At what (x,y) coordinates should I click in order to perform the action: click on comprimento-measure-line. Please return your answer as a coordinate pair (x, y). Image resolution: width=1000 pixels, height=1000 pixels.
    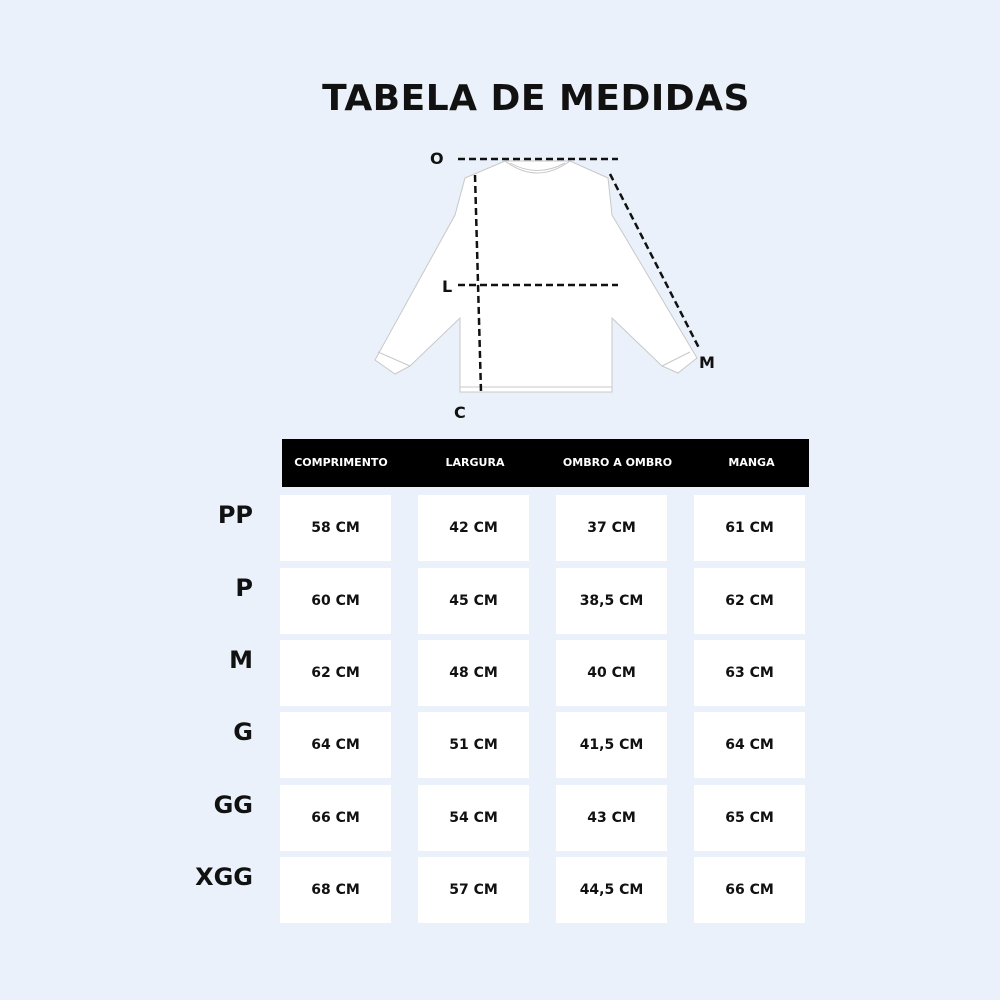
    Looking at the image, I should click on (478, 283).